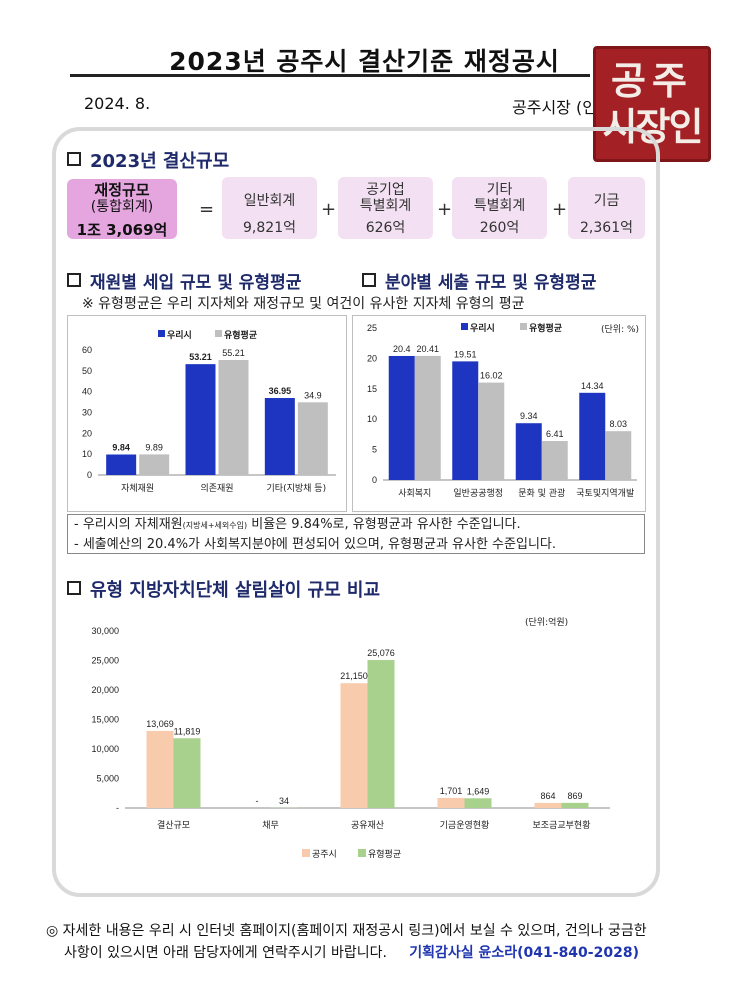 The height and width of the screenshot is (991, 729). What do you see at coordinates (117, 808) in the screenshot?
I see `y-tick-label: -` at bounding box center [117, 808].